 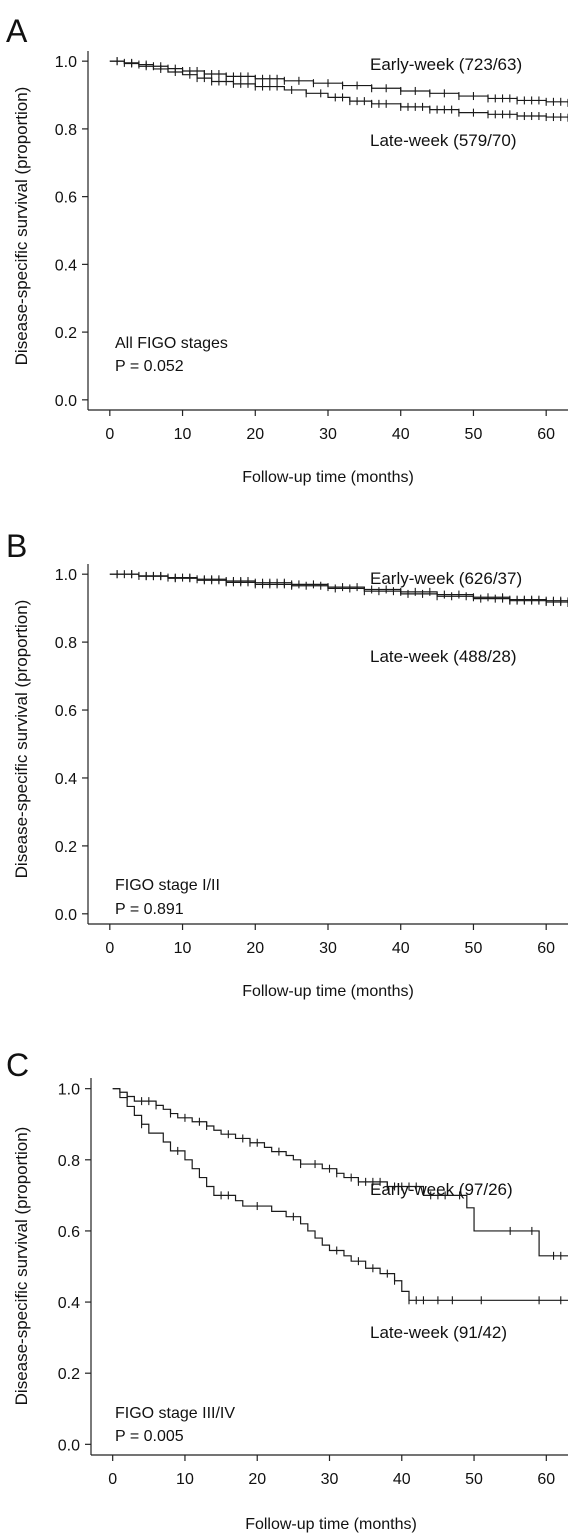 I want to click on series-label-late-week: Late-week (488/28), so click(x=443, y=656).